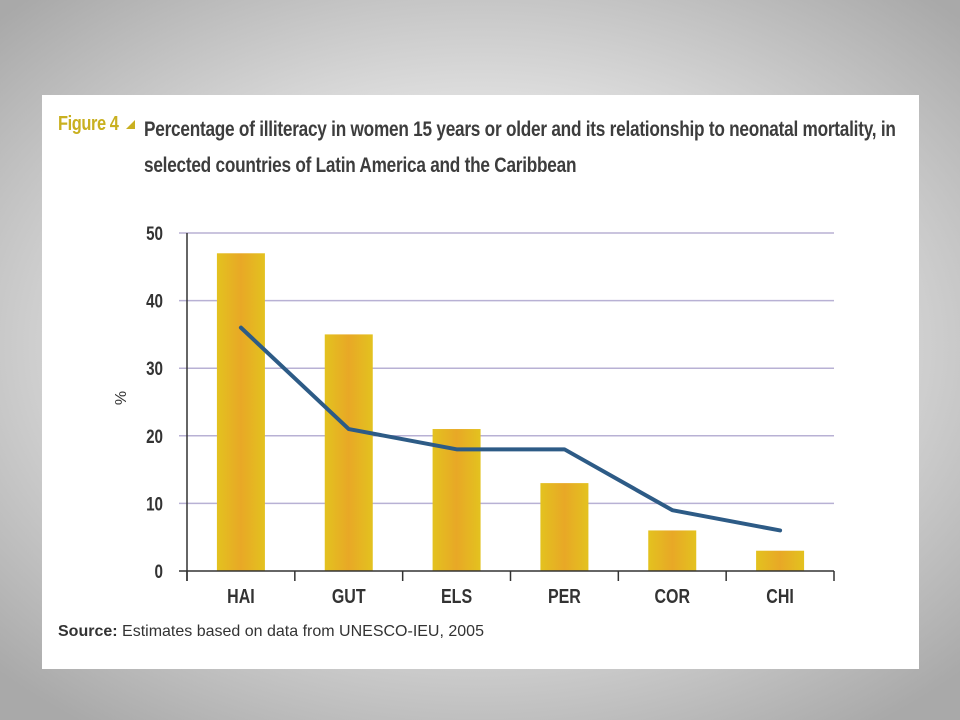  Describe the element at coordinates (159, 571) in the screenshot. I see `y-tick-label: 0` at that location.